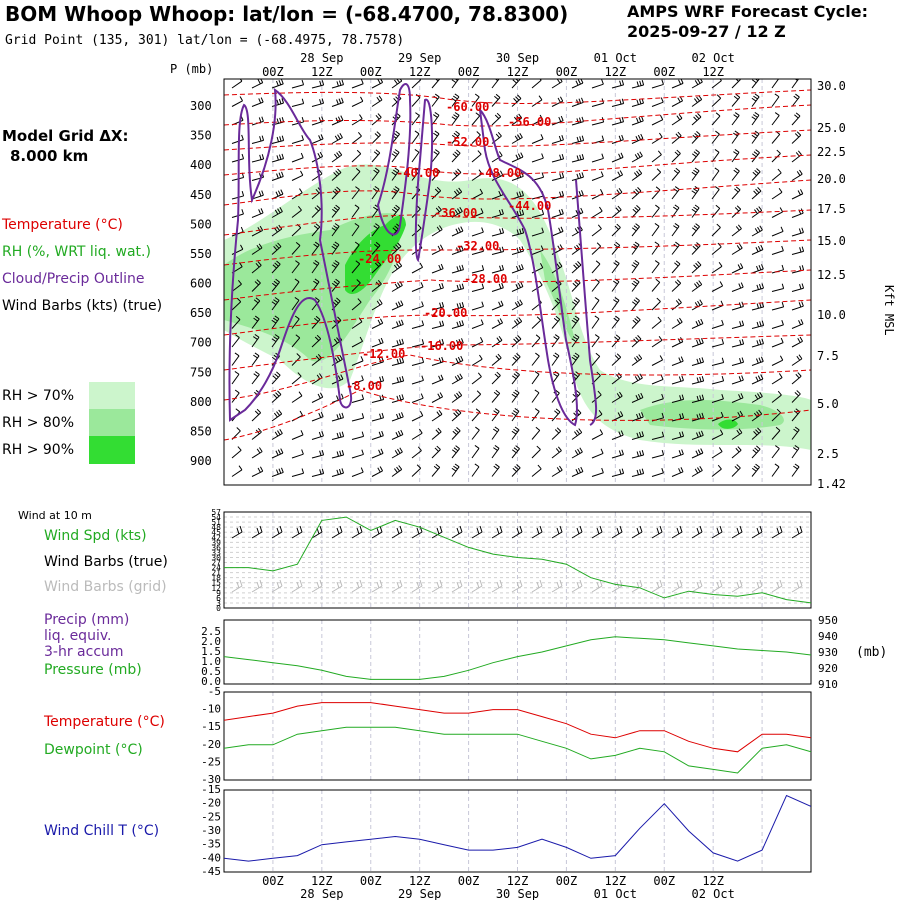 The width and height of the screenshot is (900, 900). Describe the element at coordinates (201, 343) in the screenshot. I see `pressure-tick-label: 700` at that location.